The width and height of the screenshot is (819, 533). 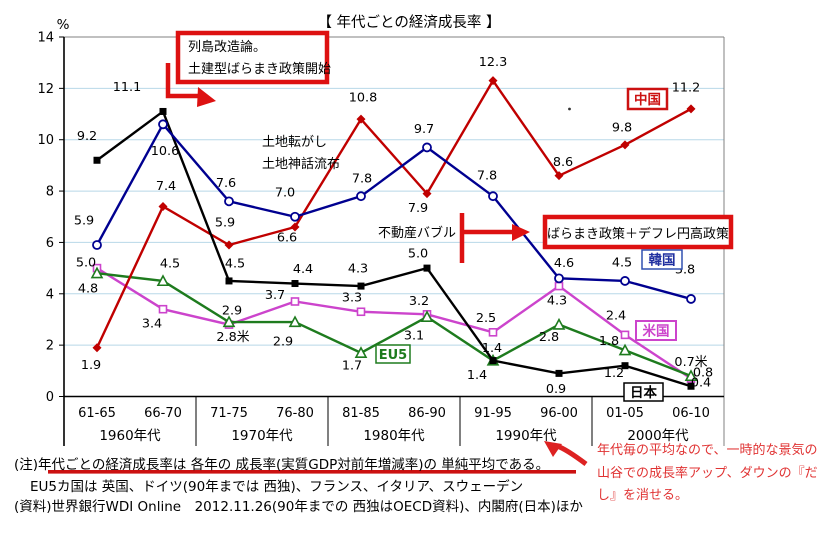 I want to click on value-label-eu5-8: 1.8, so click(x=609, y=341).